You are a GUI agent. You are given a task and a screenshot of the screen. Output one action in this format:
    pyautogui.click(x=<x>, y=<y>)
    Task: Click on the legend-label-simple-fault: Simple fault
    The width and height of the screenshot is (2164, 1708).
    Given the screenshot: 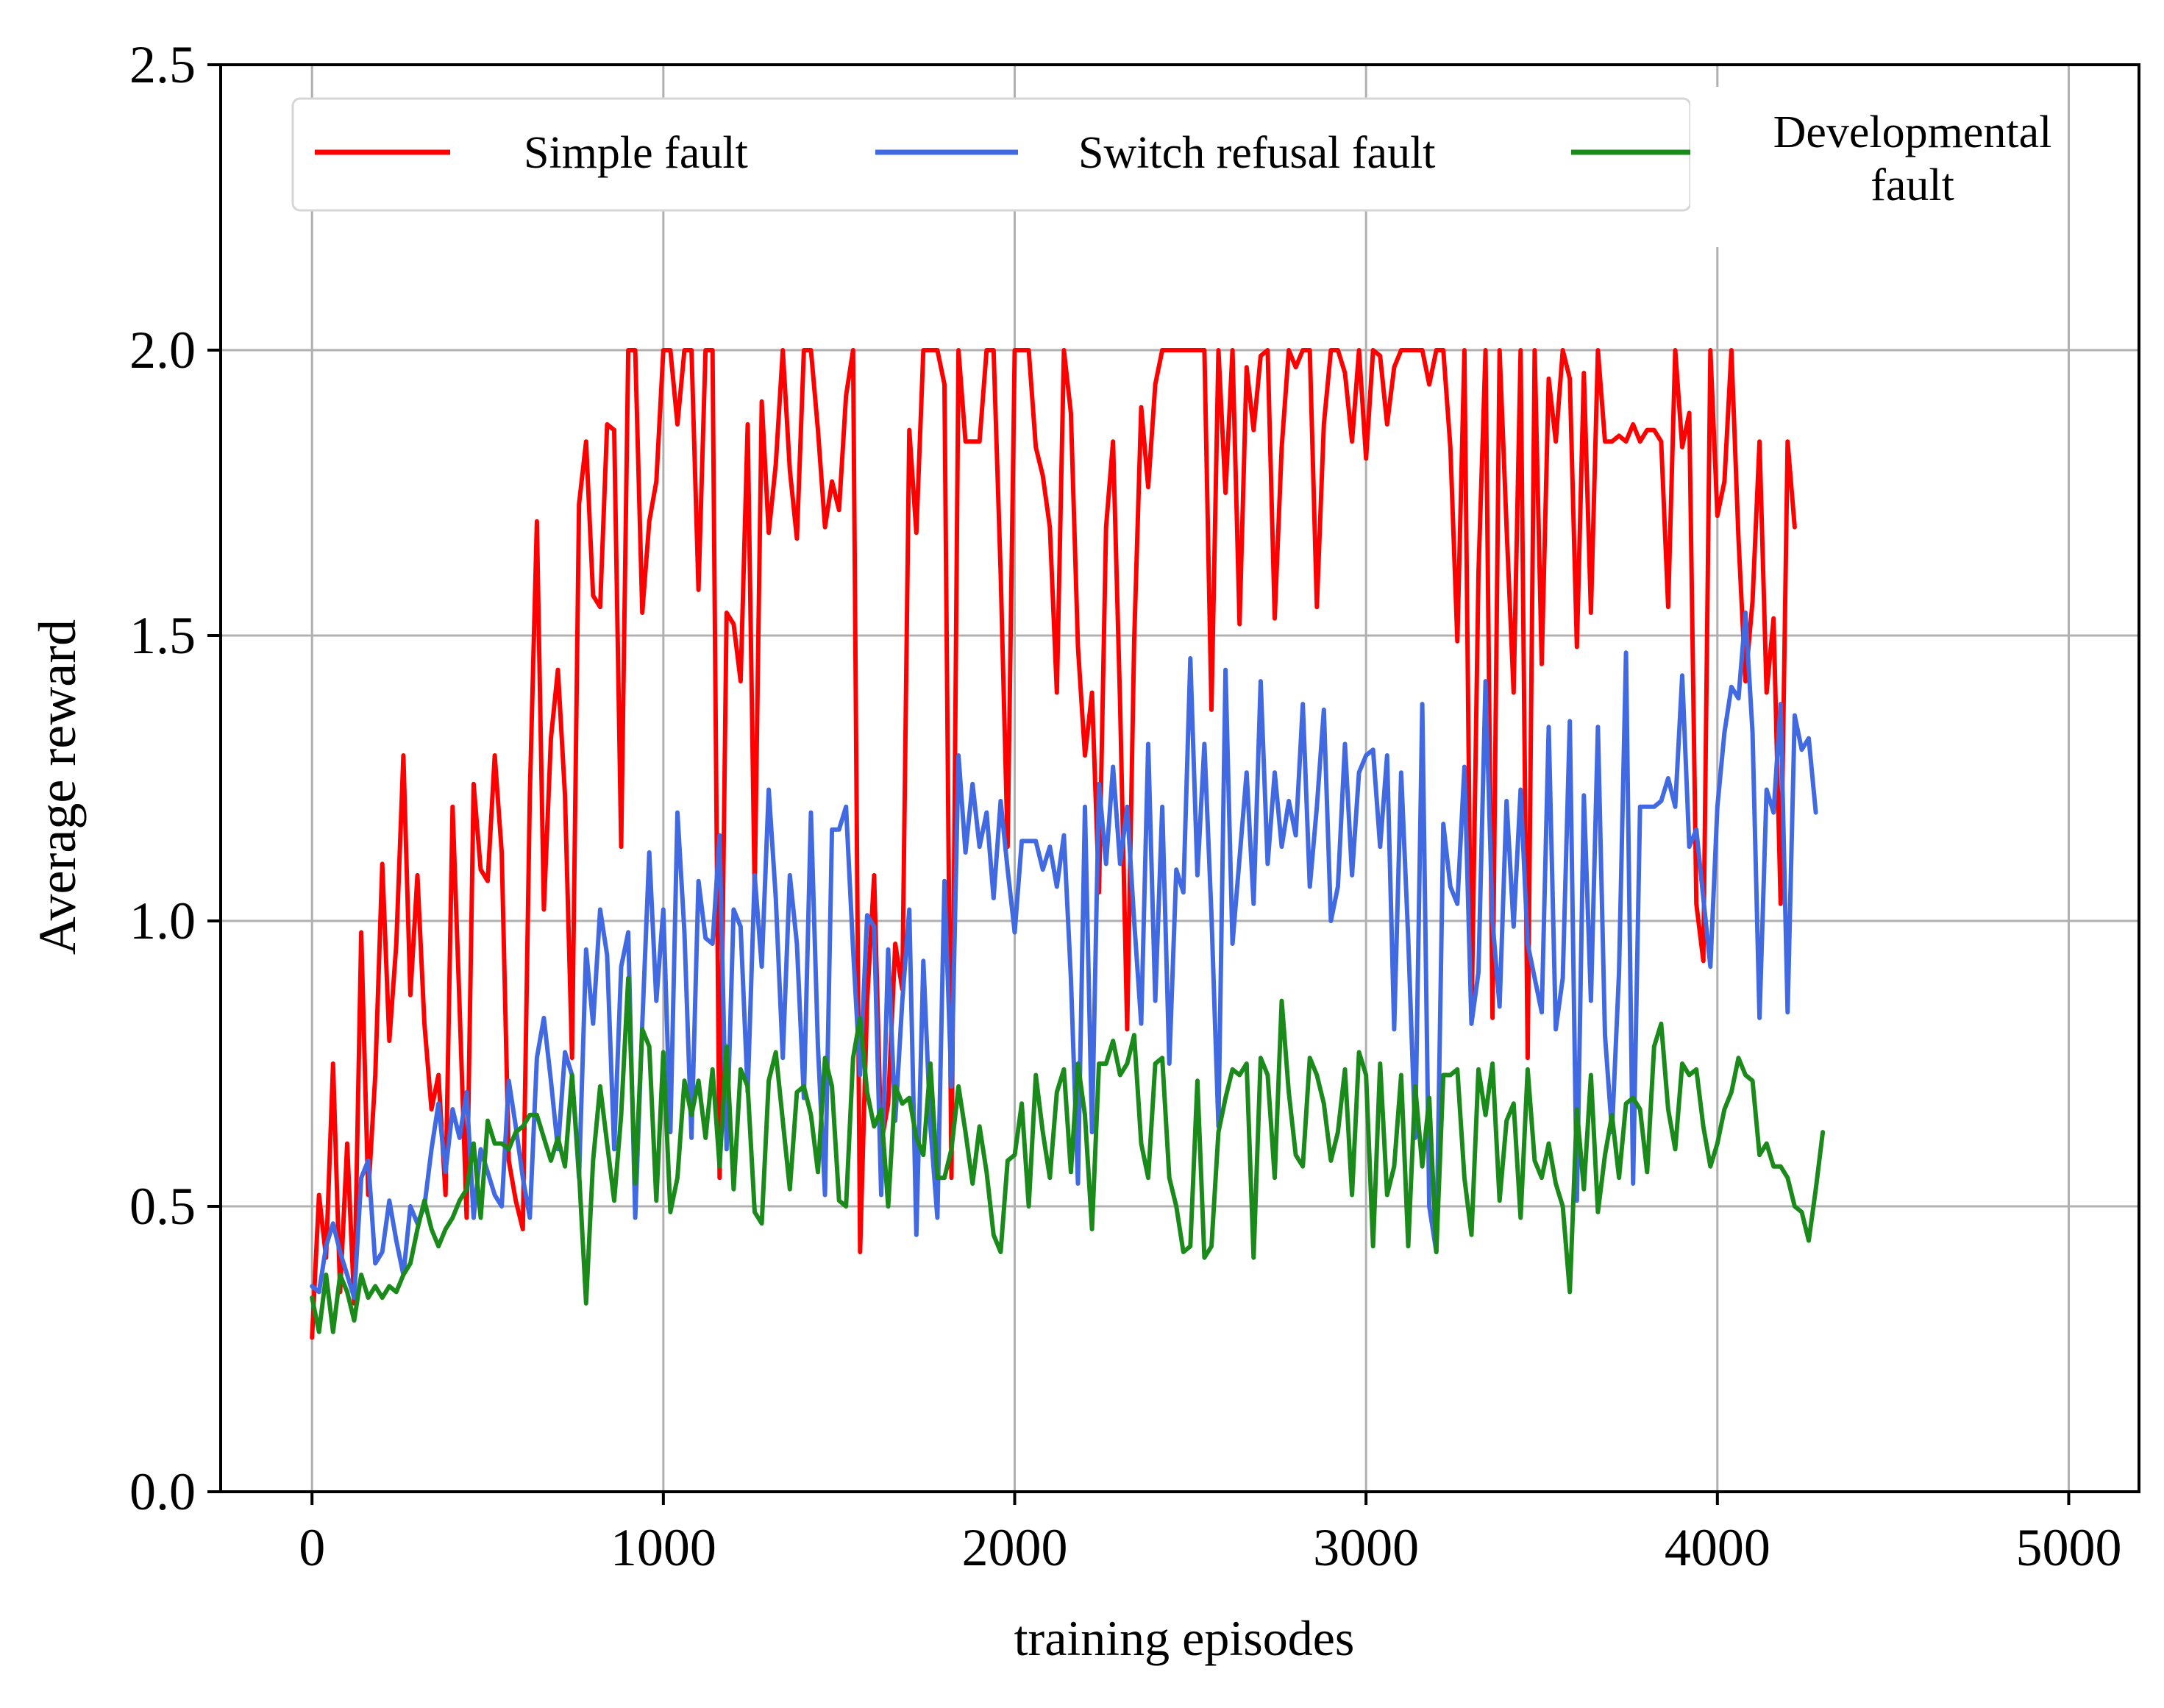 What is the action you would take?
    pyautogui.click(x=636, y=153)
    